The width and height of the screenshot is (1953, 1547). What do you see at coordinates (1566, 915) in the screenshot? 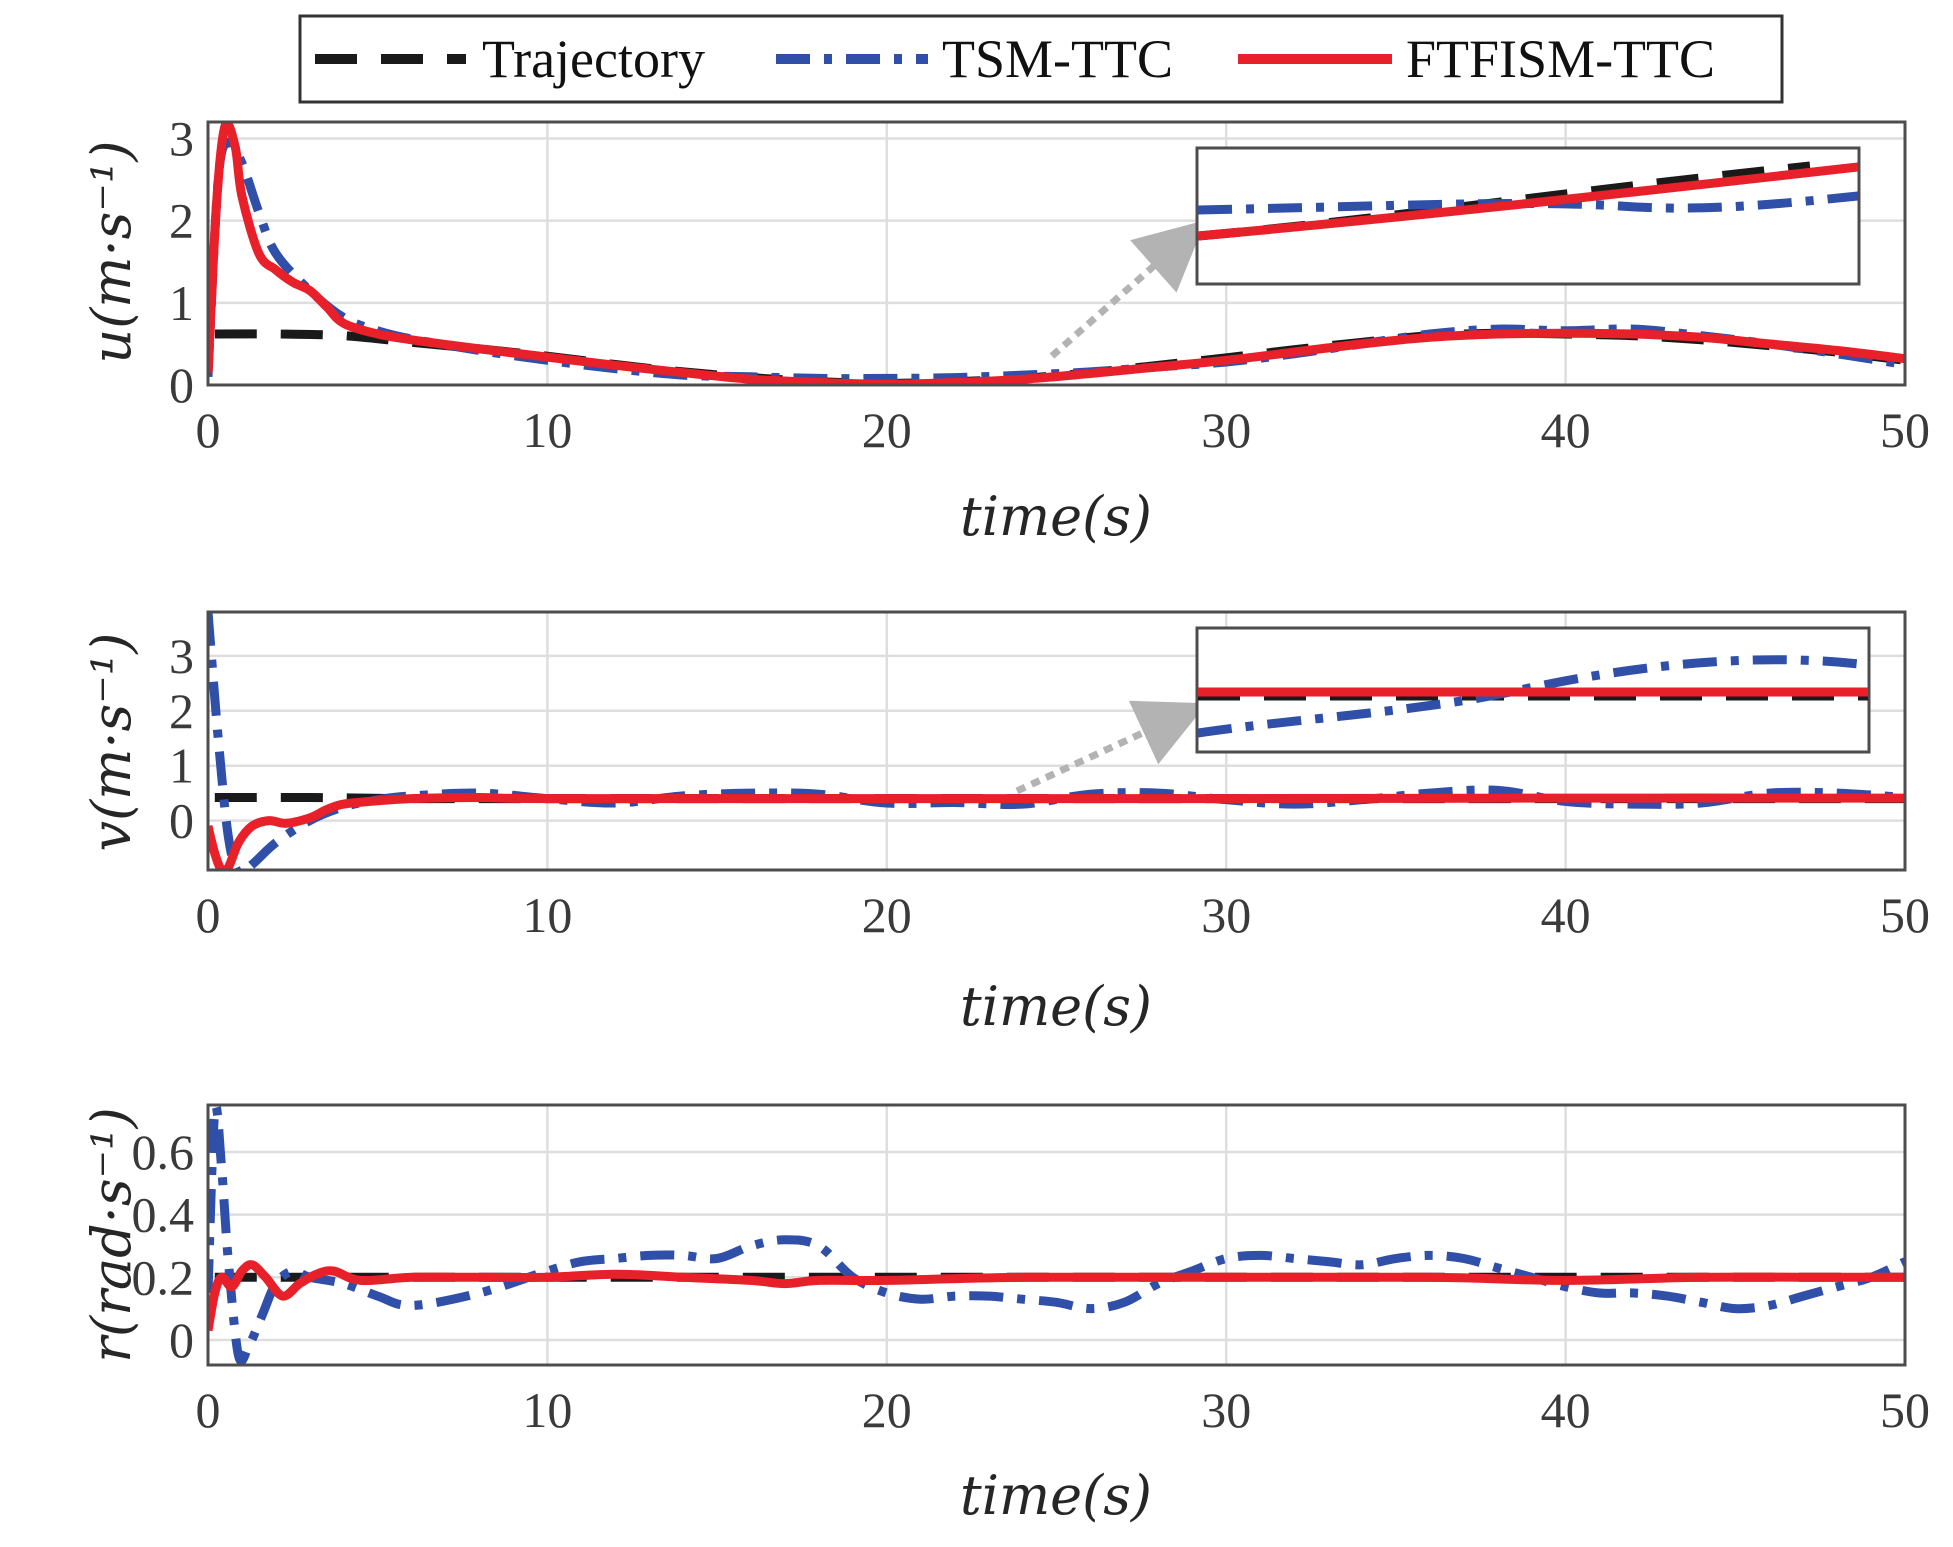
I see `x-tick-label-v: 40` at bounding box center [1566, 915].